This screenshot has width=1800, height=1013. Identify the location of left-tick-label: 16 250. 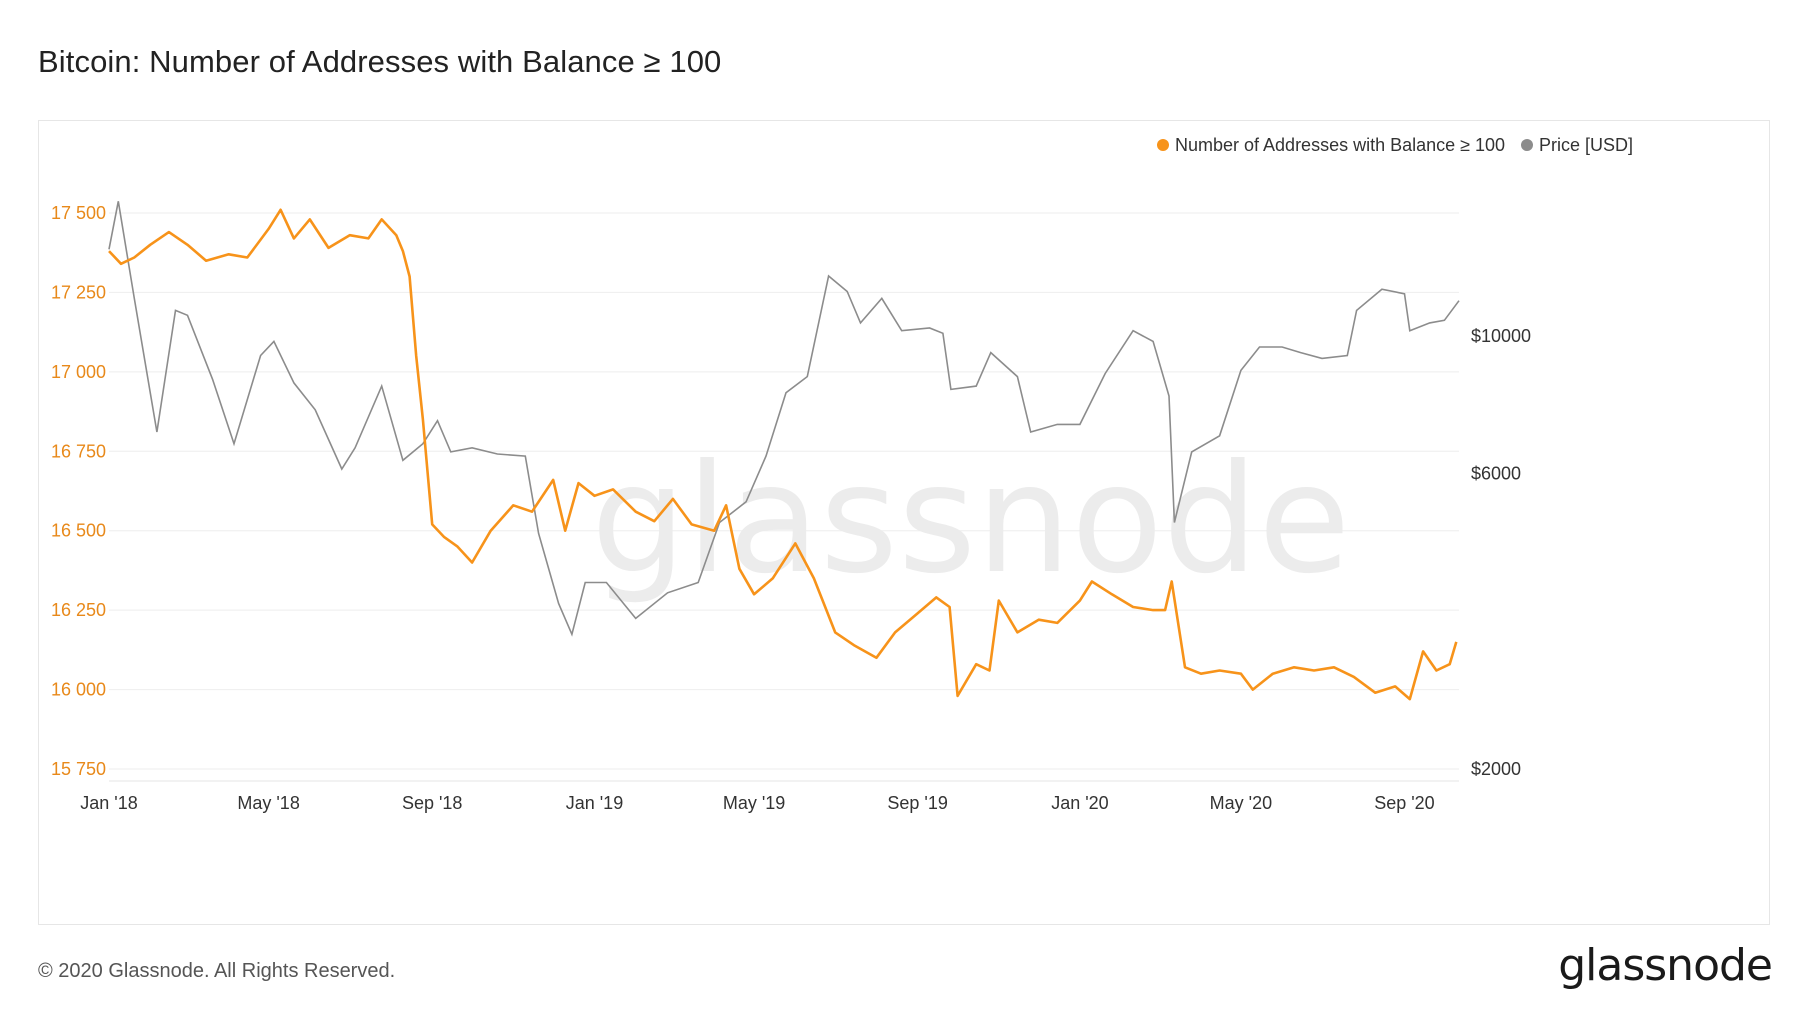
(78, 610).